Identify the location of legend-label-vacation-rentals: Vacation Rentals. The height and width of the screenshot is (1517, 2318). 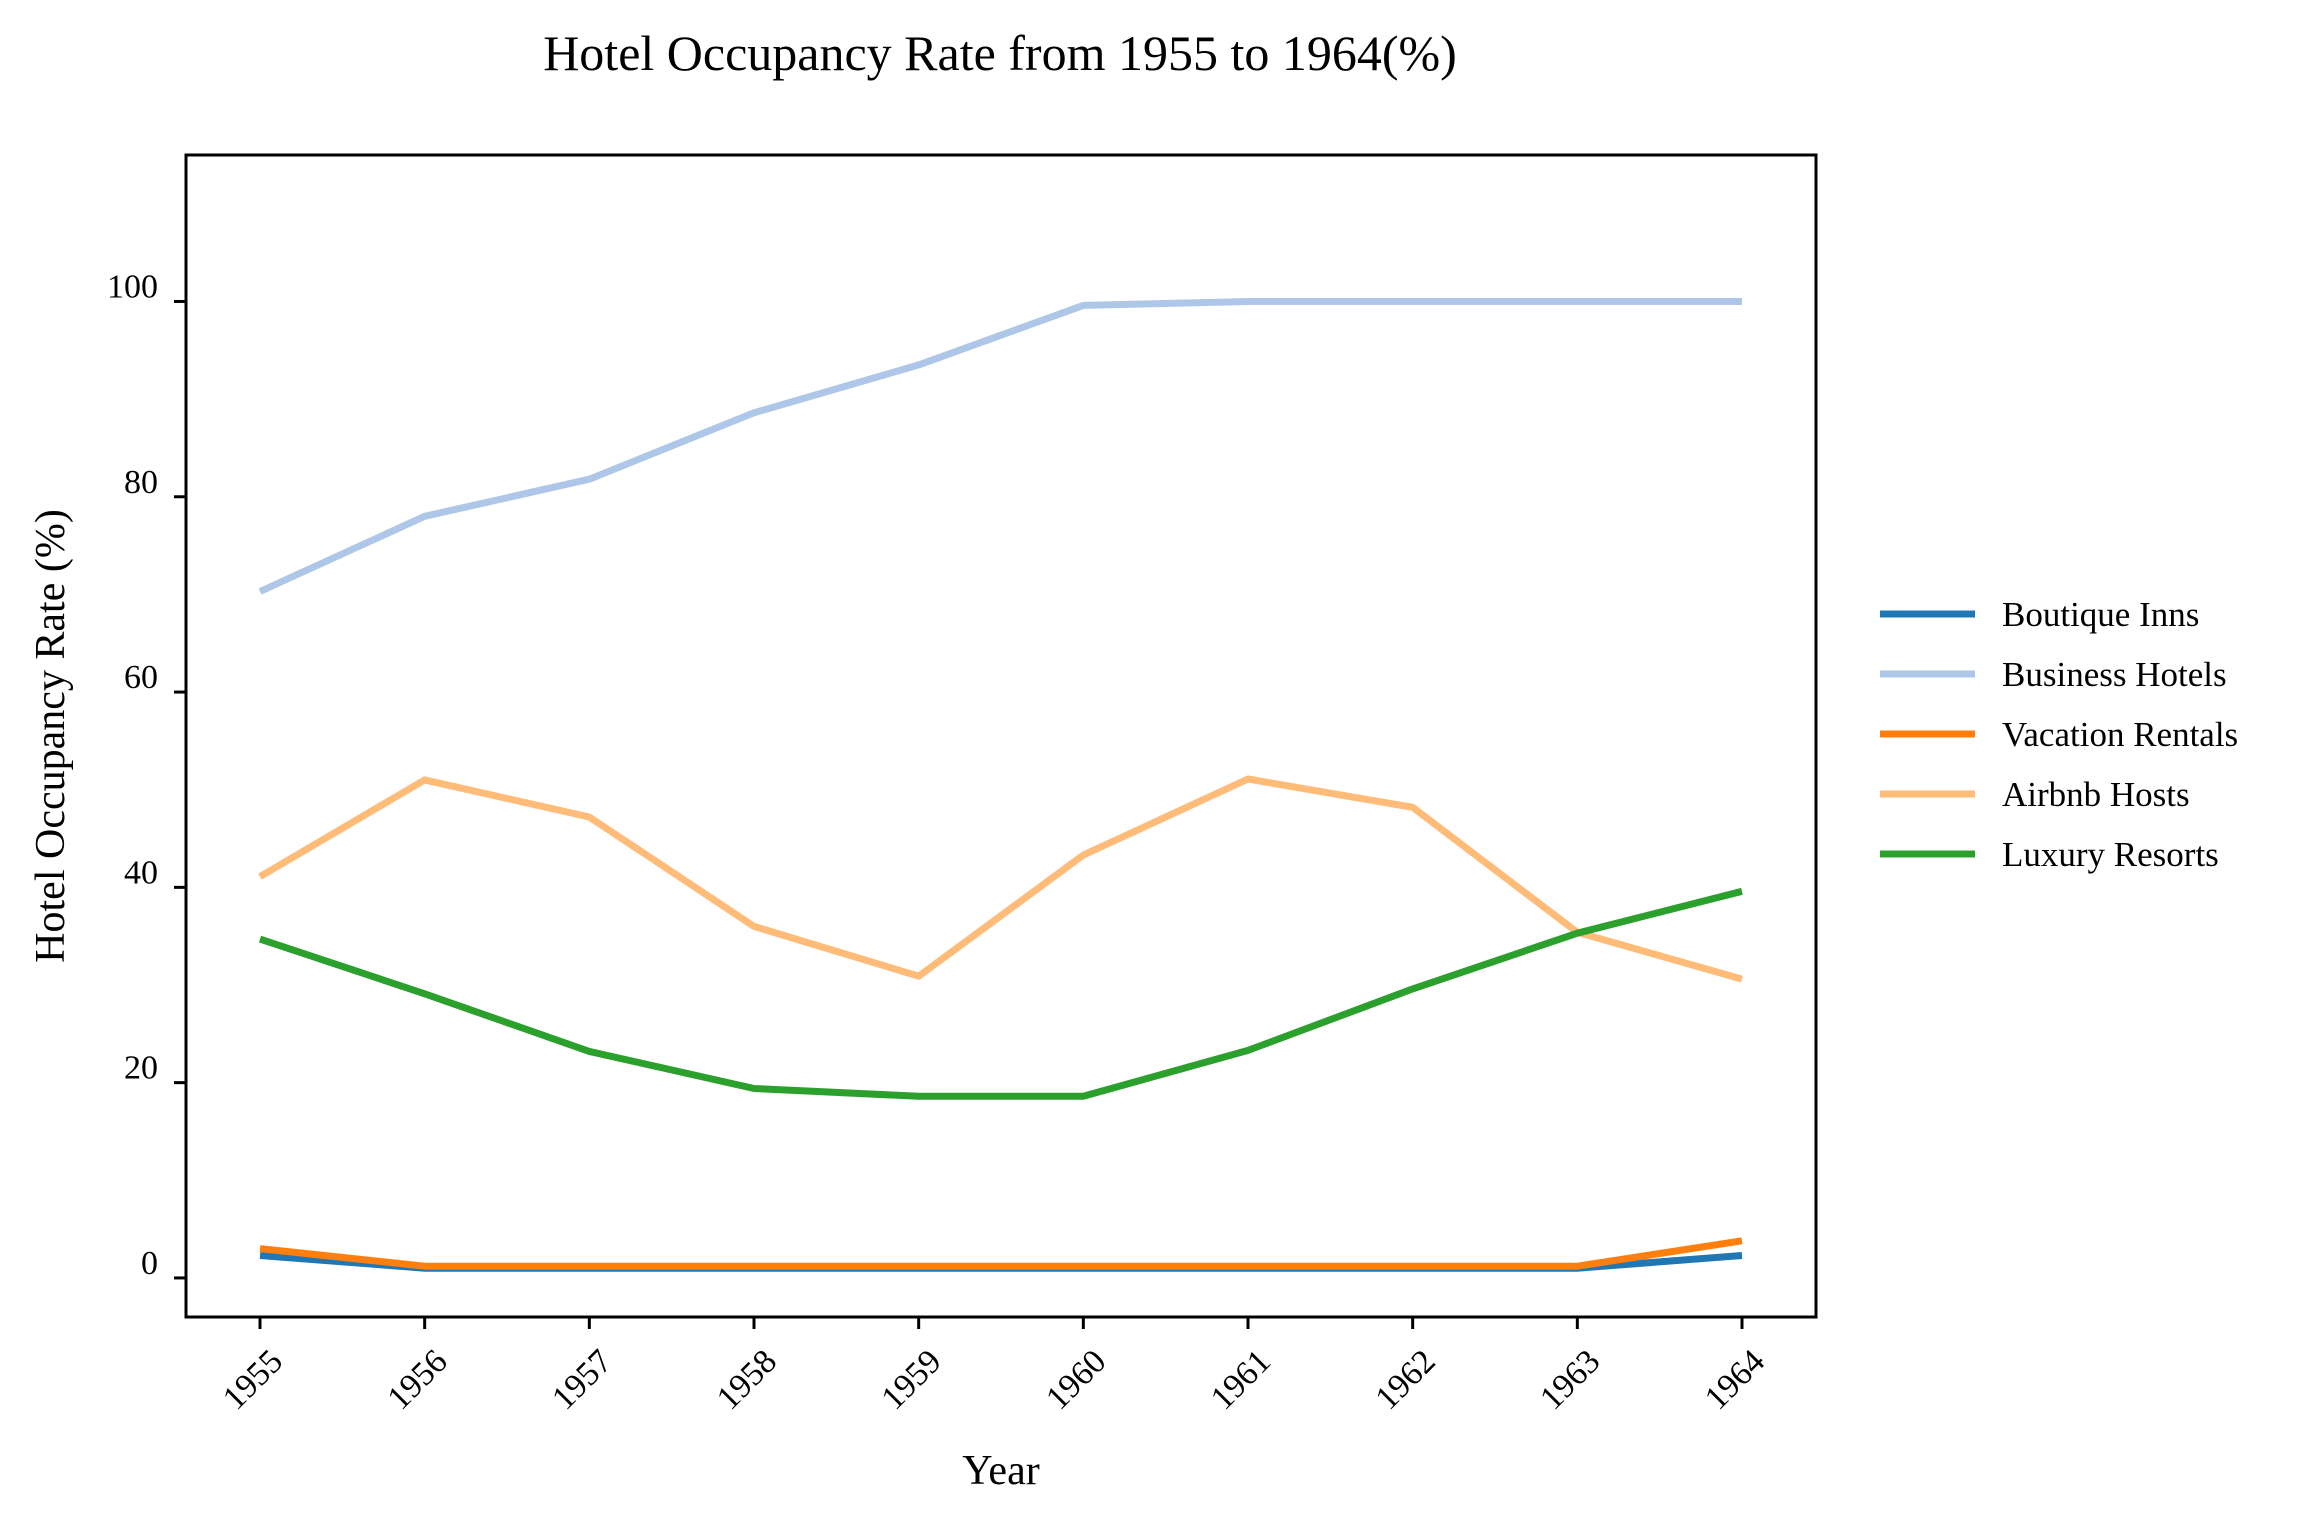
(2120, 734).